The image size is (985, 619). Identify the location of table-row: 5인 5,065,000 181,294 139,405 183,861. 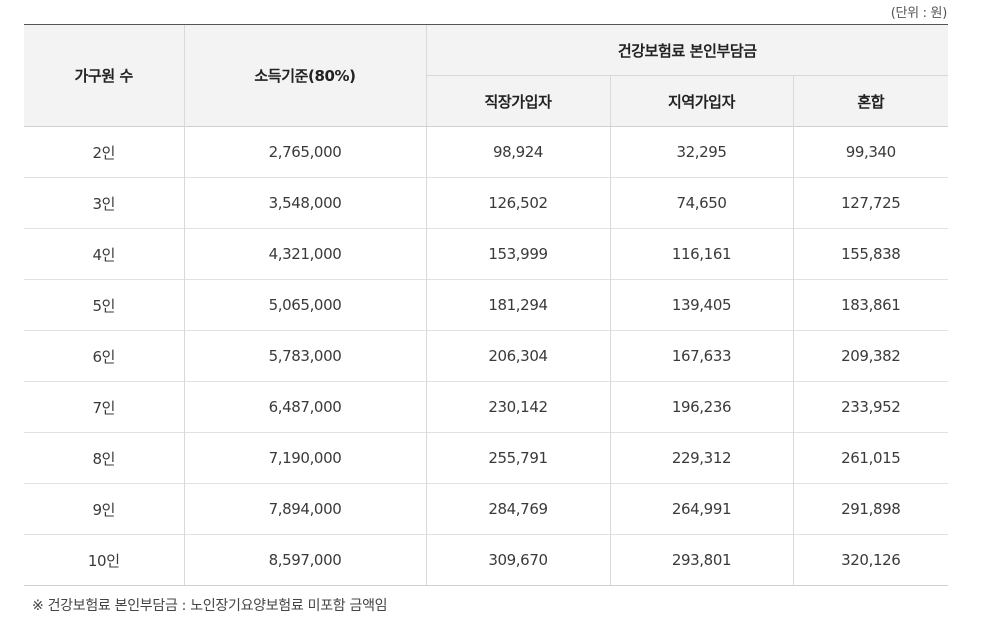
(486, 305).